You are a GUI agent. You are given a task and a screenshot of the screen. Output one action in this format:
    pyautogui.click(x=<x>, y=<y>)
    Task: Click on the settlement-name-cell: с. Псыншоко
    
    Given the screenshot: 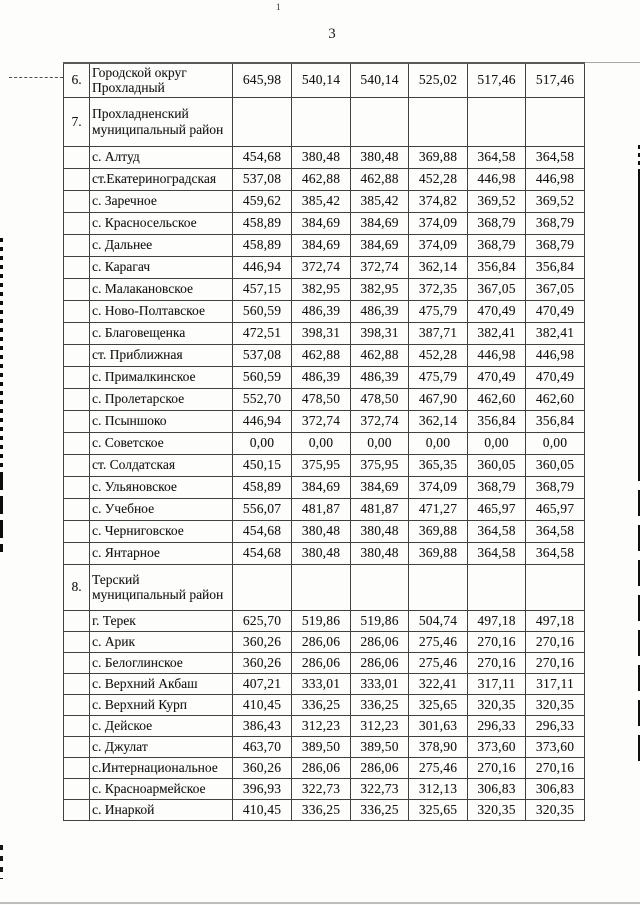 What is the action you would take?
    pyautogui.click(x=161, y=421)
    